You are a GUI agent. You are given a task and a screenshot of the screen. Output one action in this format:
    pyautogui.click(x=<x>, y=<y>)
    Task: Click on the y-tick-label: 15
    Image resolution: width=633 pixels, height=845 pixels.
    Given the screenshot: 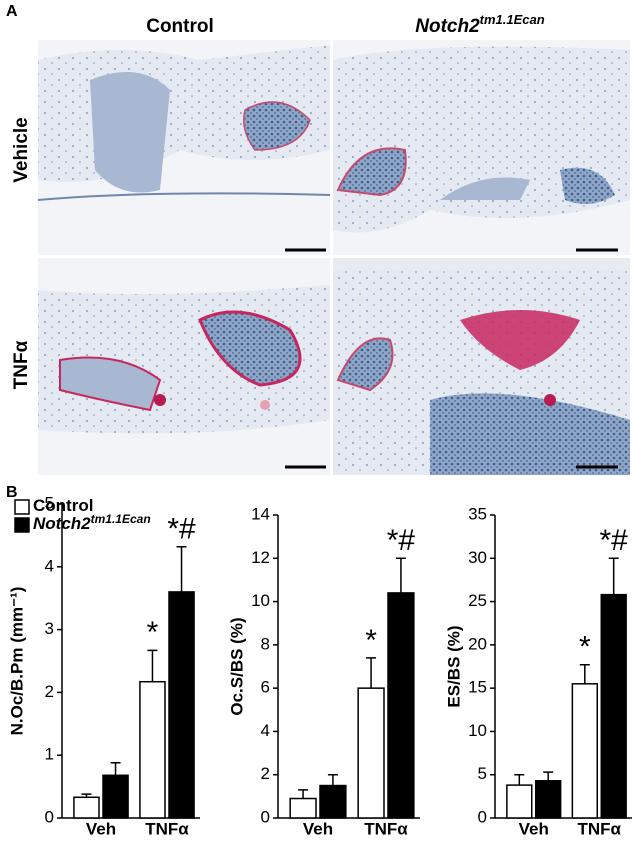 What is the action you would take?
    pyautogui.click(x=477, y=687)
    